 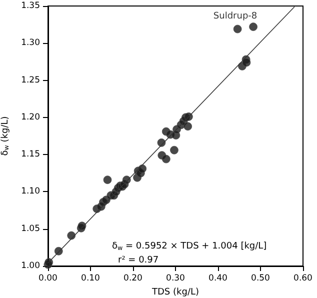 I want to click on y-tick-label: 1.25, so click(x=30, y=80).